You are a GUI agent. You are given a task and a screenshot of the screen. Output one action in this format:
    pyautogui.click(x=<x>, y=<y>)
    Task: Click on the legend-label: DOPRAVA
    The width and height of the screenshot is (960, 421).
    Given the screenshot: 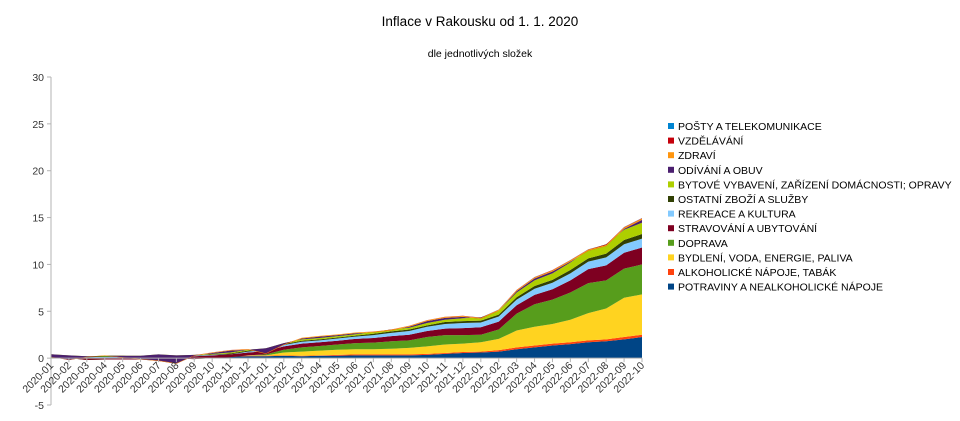 What is the action you would take?
    pyautogui.click(x=703, y=244)
    